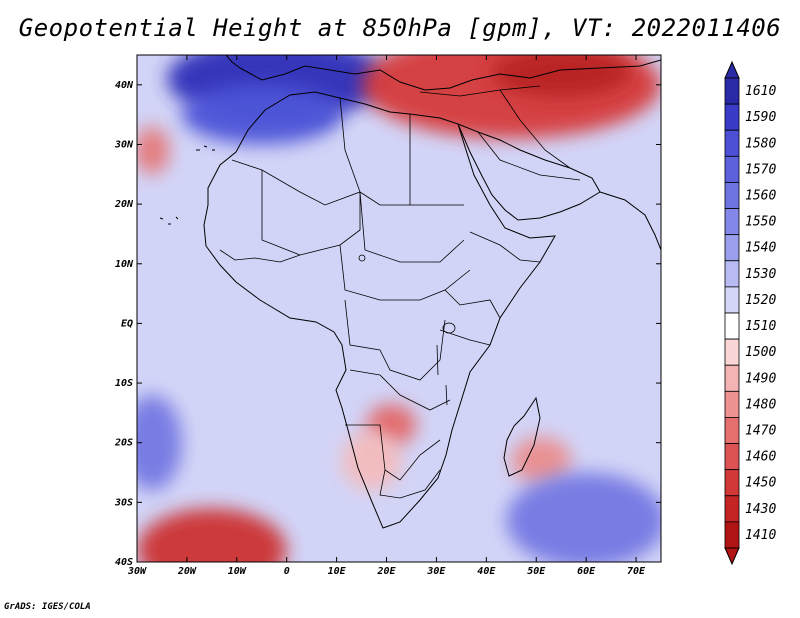 The image size is (800, 618). What do you see at coordinates (127, 323) in the screenshot?
I see `lat-tick-label: EQ` at bounding box center [127, 323].